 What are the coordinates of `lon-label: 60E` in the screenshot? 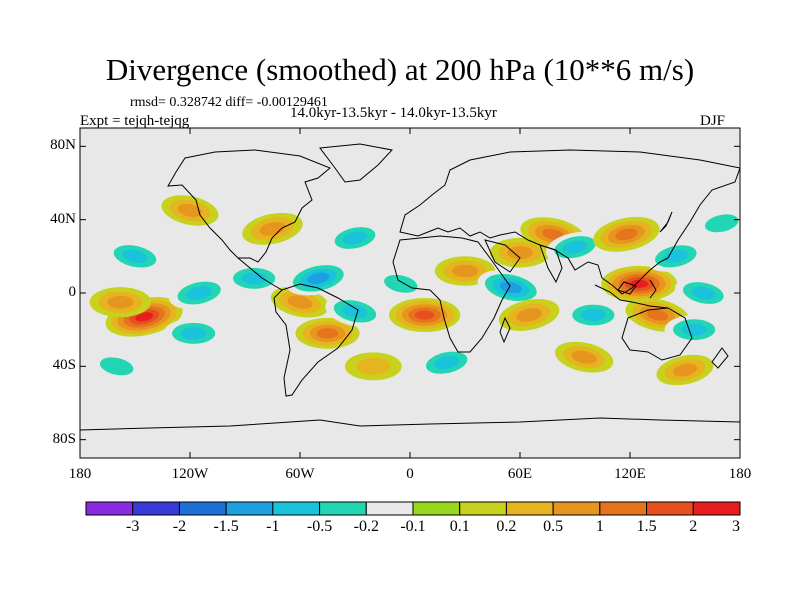 It's located at (520, 474).